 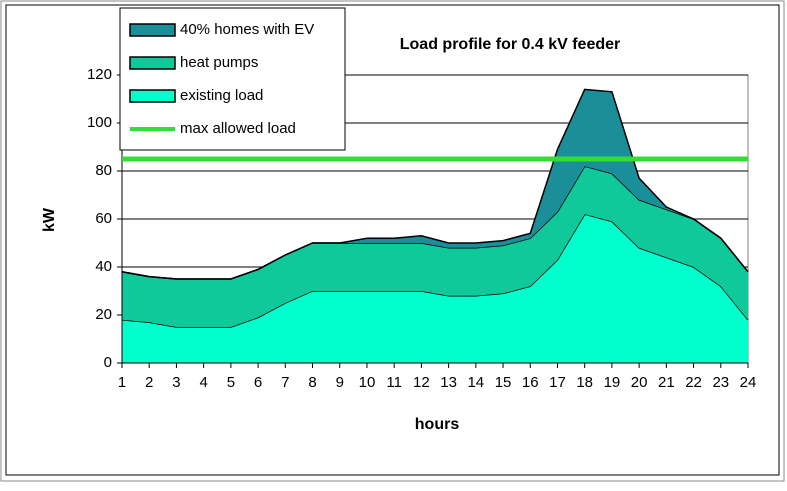 I want to click on y-tick-label: 20, so click(x=103, y=314).